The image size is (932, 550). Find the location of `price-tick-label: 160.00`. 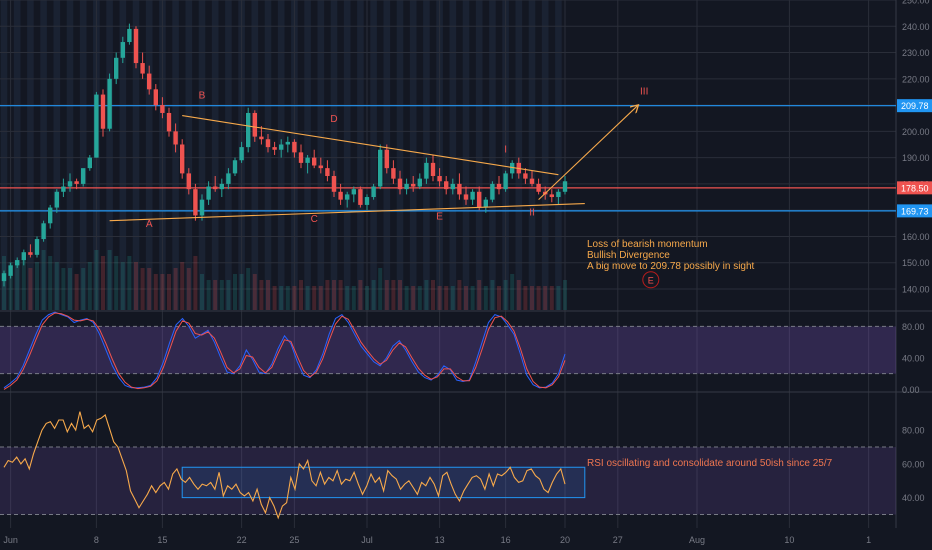

price-tick-label: 160.00 is located at coordinates (916, 237).